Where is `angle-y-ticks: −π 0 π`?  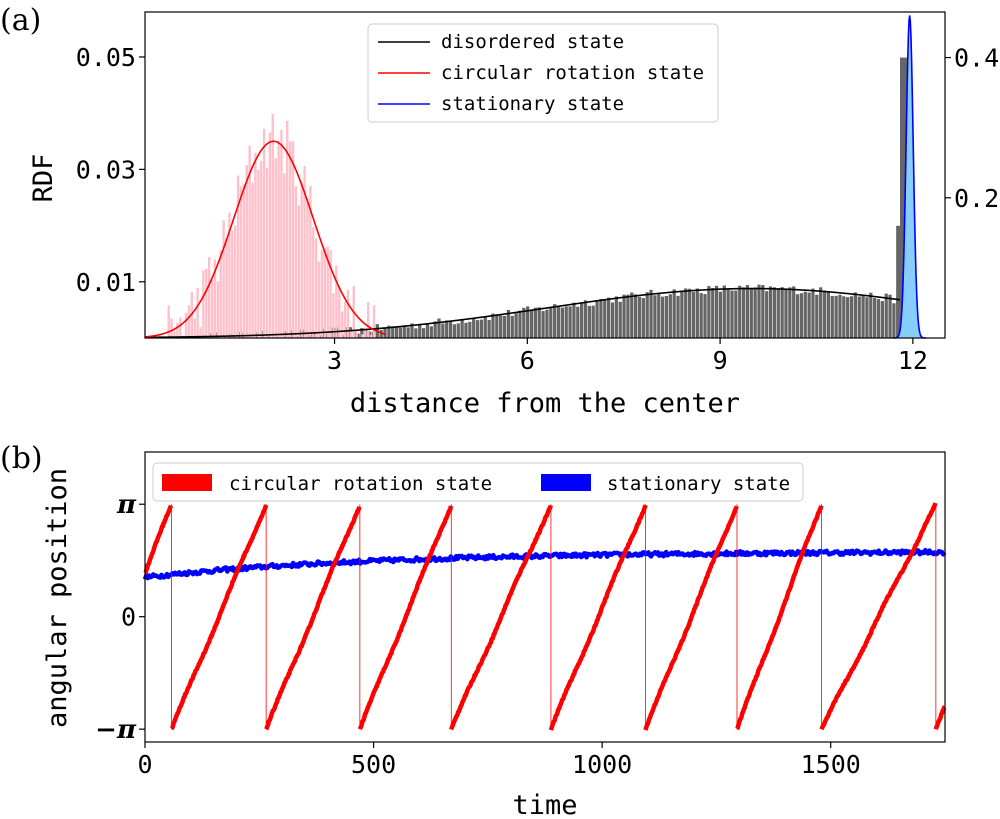 angle-y-ticks: −π 0 π is located at coordinates (120, 617).